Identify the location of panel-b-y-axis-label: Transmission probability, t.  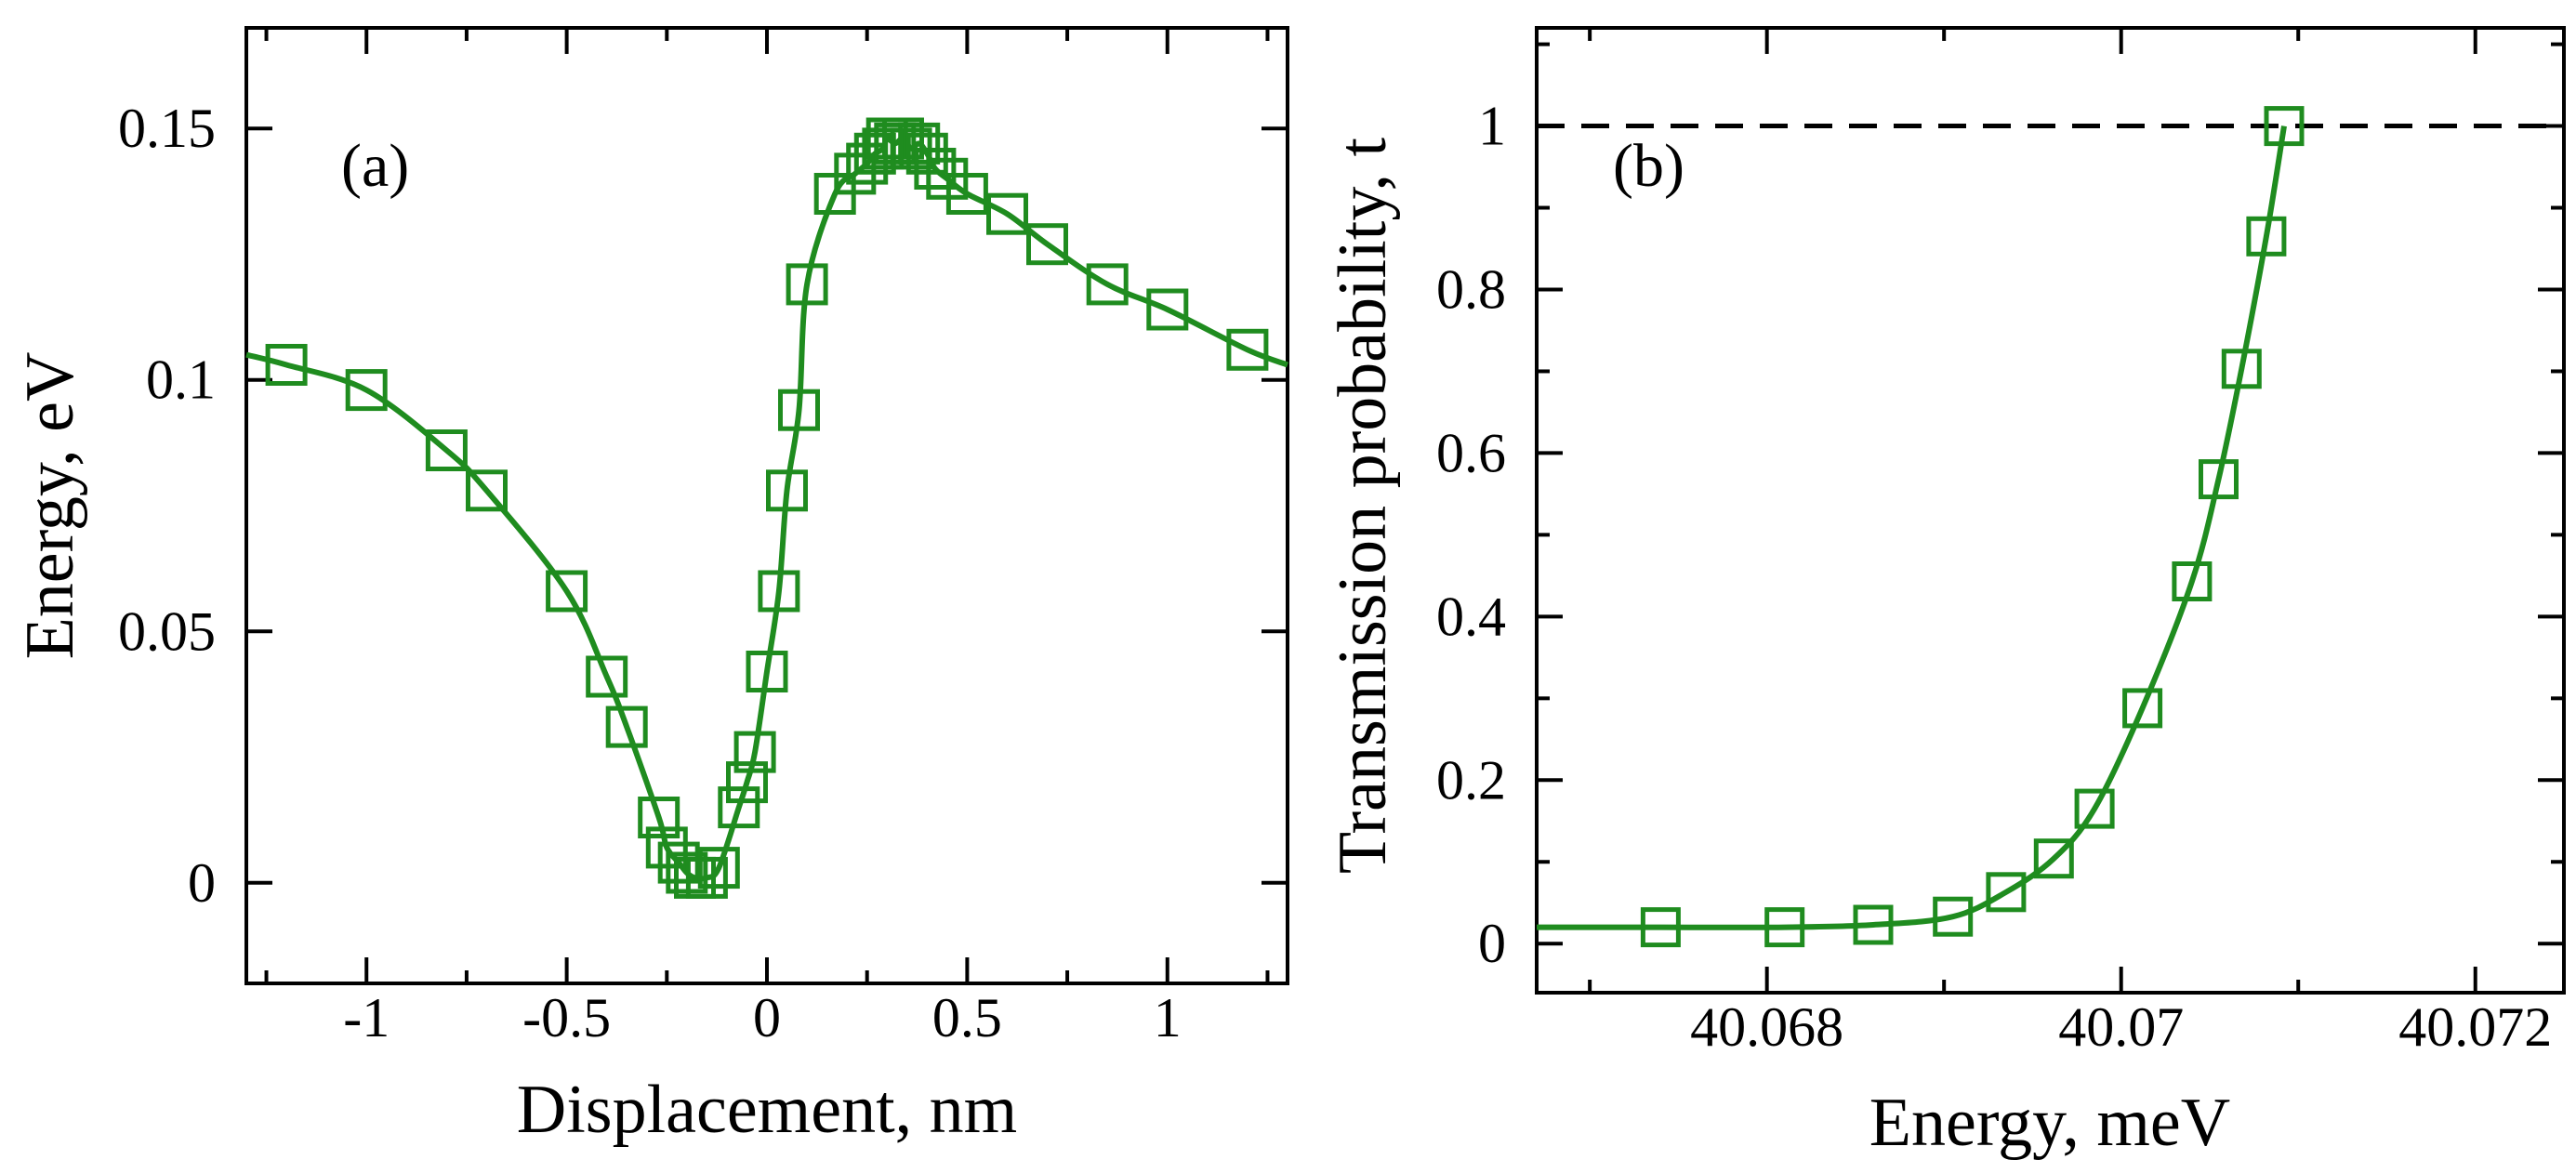
(1363, 506).